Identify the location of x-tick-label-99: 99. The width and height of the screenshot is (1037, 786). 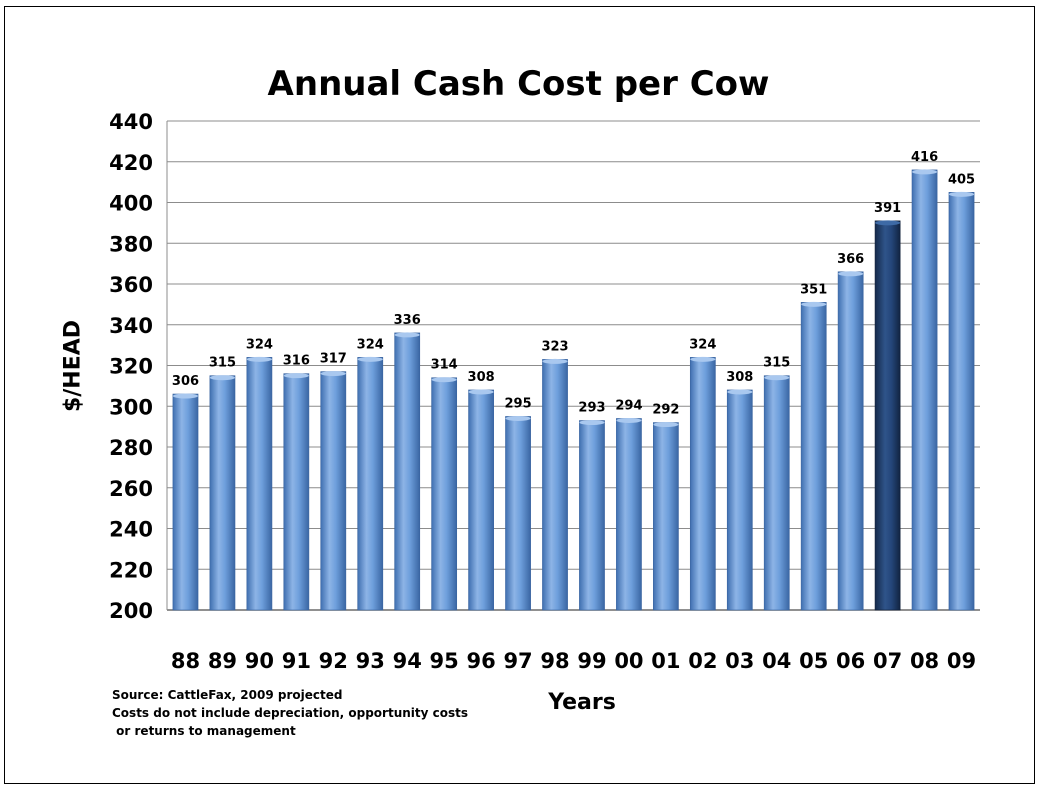
(591, 661).